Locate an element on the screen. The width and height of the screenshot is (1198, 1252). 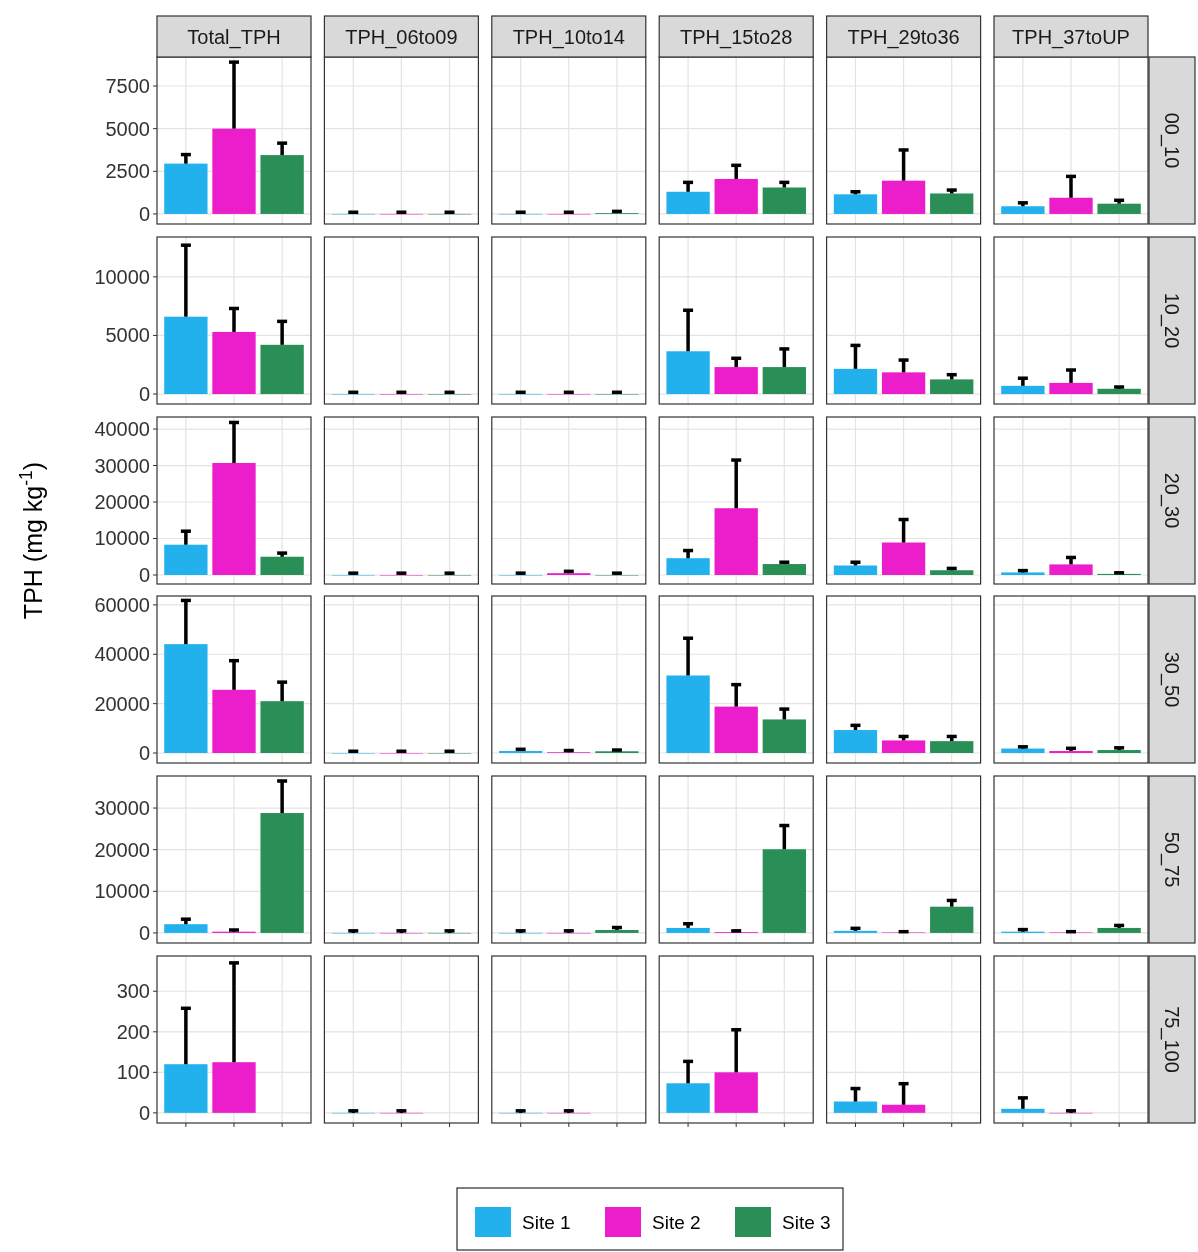
text: 10_20 is located at coordinates (1171, 320).